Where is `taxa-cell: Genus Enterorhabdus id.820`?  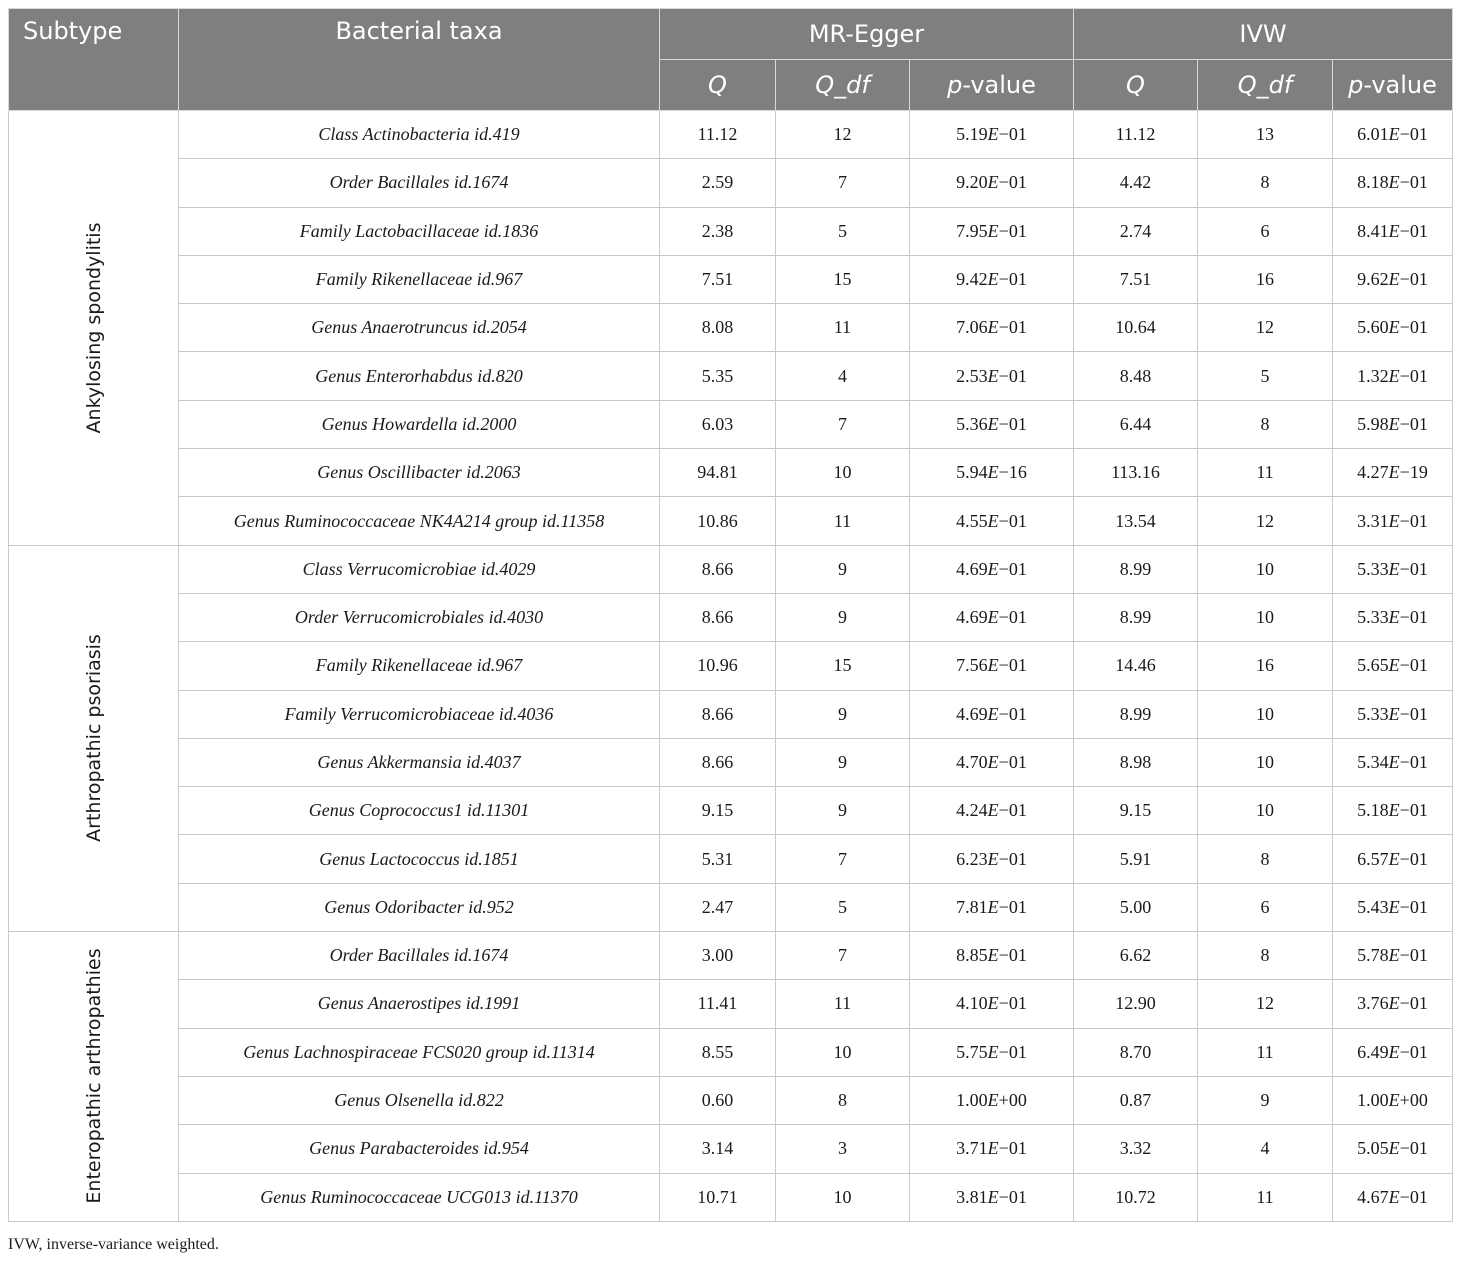 taxa-cell: Genus Enterorhabdus id.820 is located at coordinates (419, 376).